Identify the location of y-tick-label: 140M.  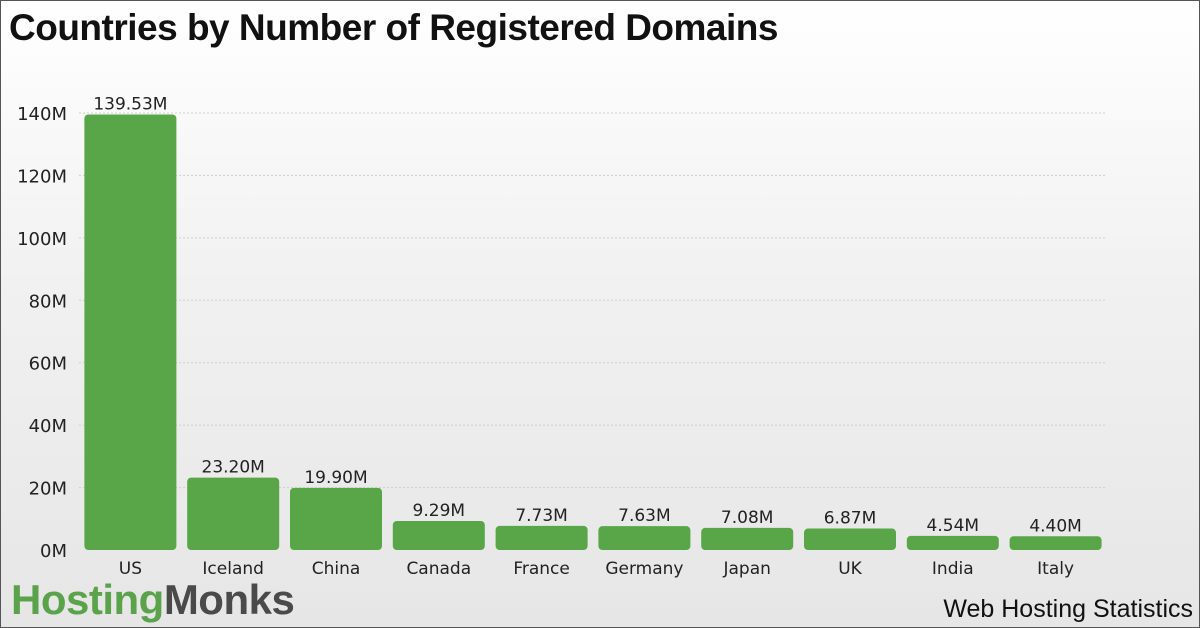
(42, 114).